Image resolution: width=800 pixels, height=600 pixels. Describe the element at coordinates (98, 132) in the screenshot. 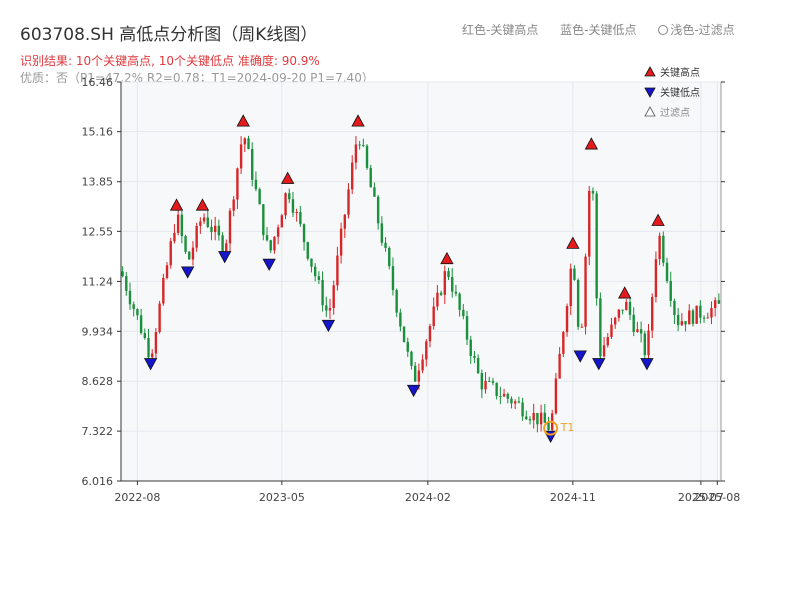

I see `y-tick-label: 15.16` at that location.